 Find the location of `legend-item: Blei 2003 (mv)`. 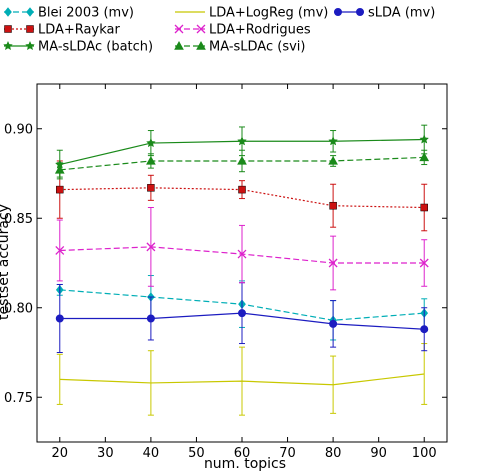

legend-item: Blei 2003 (mv) is located at coordinates (69, 13).